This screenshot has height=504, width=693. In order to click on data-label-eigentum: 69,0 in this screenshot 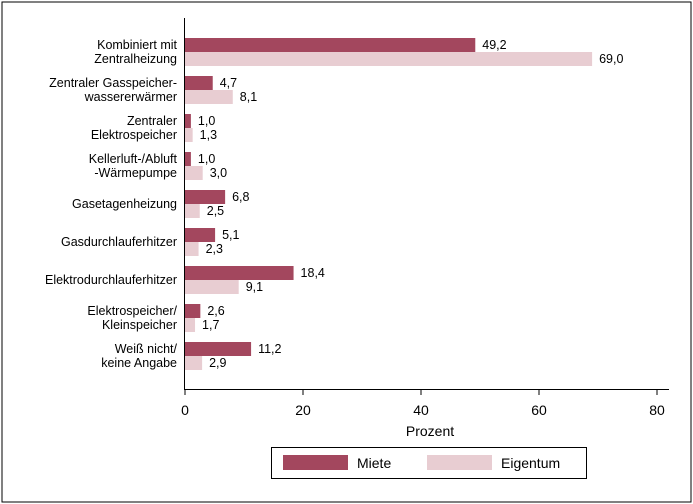, I will do `click(611, 59)`.